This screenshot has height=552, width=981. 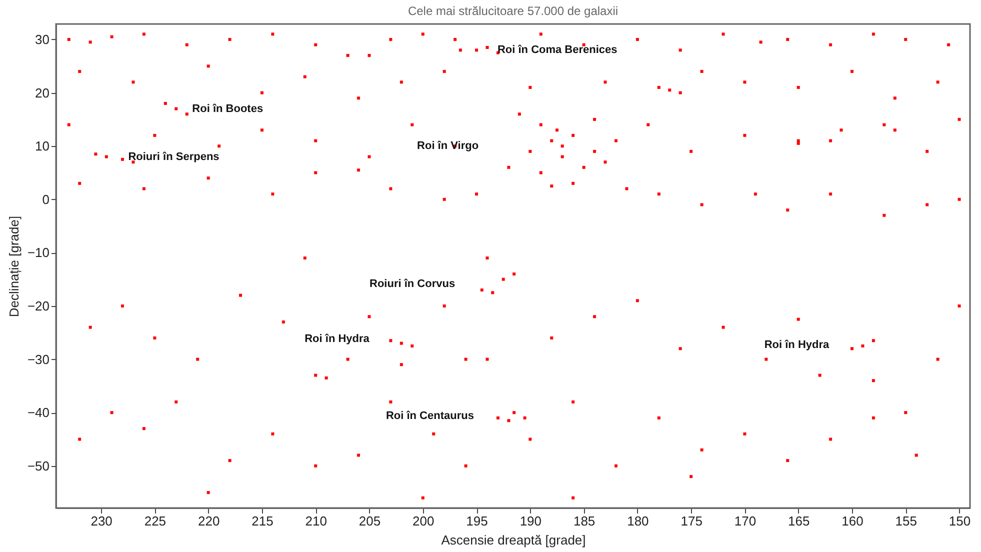 I want to click on annotation: Roiuri în Serpens, so click(x=174, y=157).